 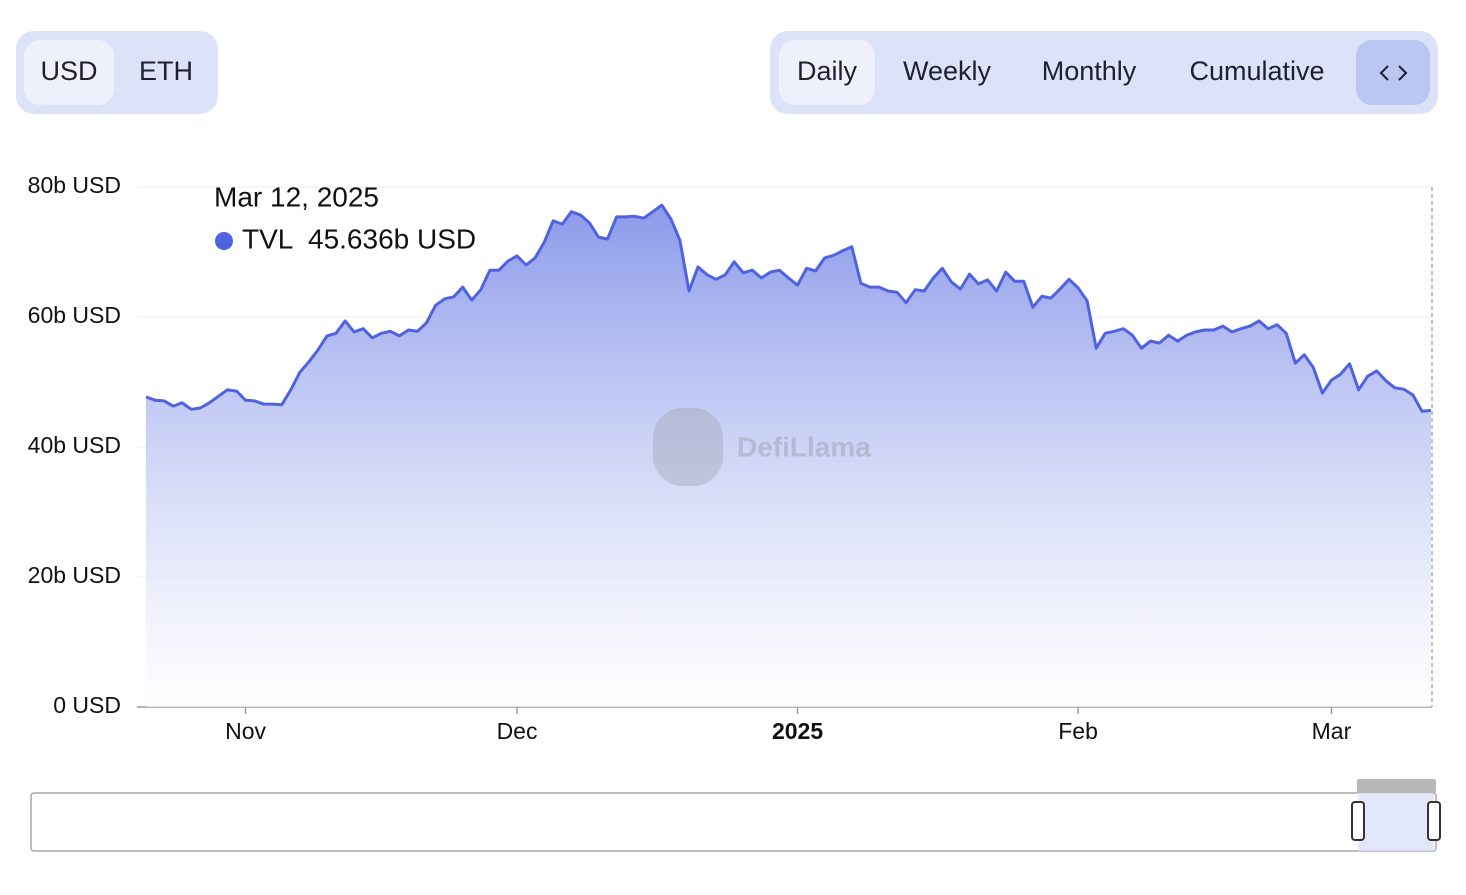 What do you see at coordinates (797, 731) in the screenshot?
I see `x-tick-label: 2025` at bounding box center [797, 731].